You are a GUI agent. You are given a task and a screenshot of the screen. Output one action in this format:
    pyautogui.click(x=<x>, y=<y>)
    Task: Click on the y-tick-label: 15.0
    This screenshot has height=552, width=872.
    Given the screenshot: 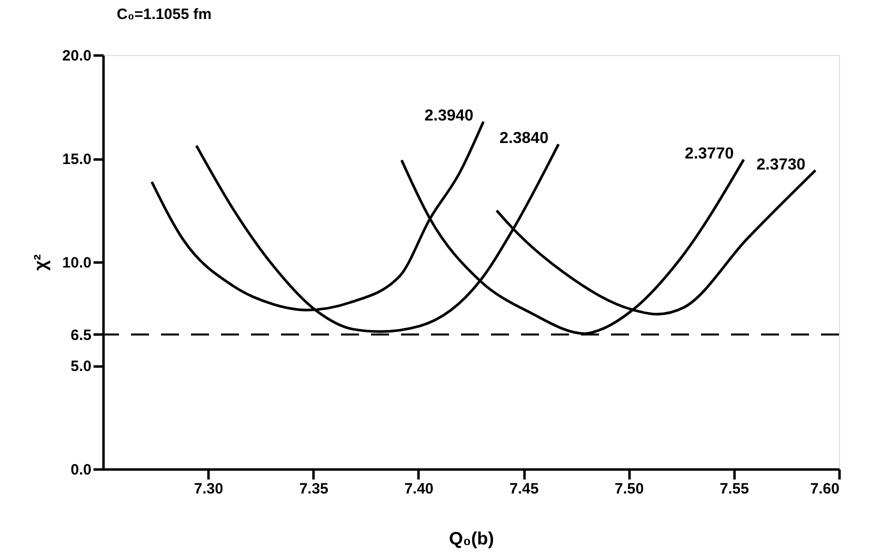 What is the action you would take?
    pyautogui.click(x=77, y=159)
    